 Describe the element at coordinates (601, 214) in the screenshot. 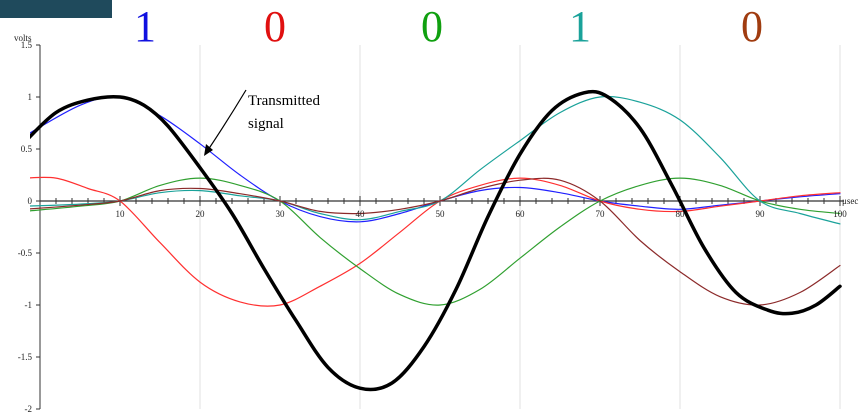

I see `x-tick-label: 70` at that location.